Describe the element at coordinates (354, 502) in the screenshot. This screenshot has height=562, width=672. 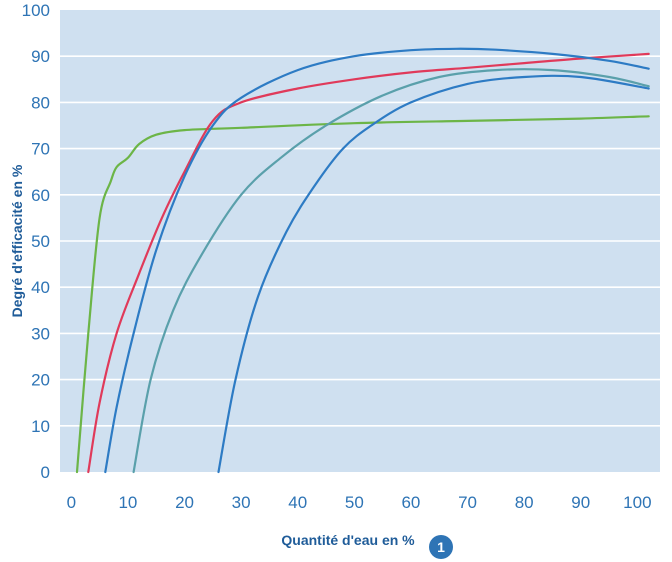
I see `x-tick-label: 50` at that location.